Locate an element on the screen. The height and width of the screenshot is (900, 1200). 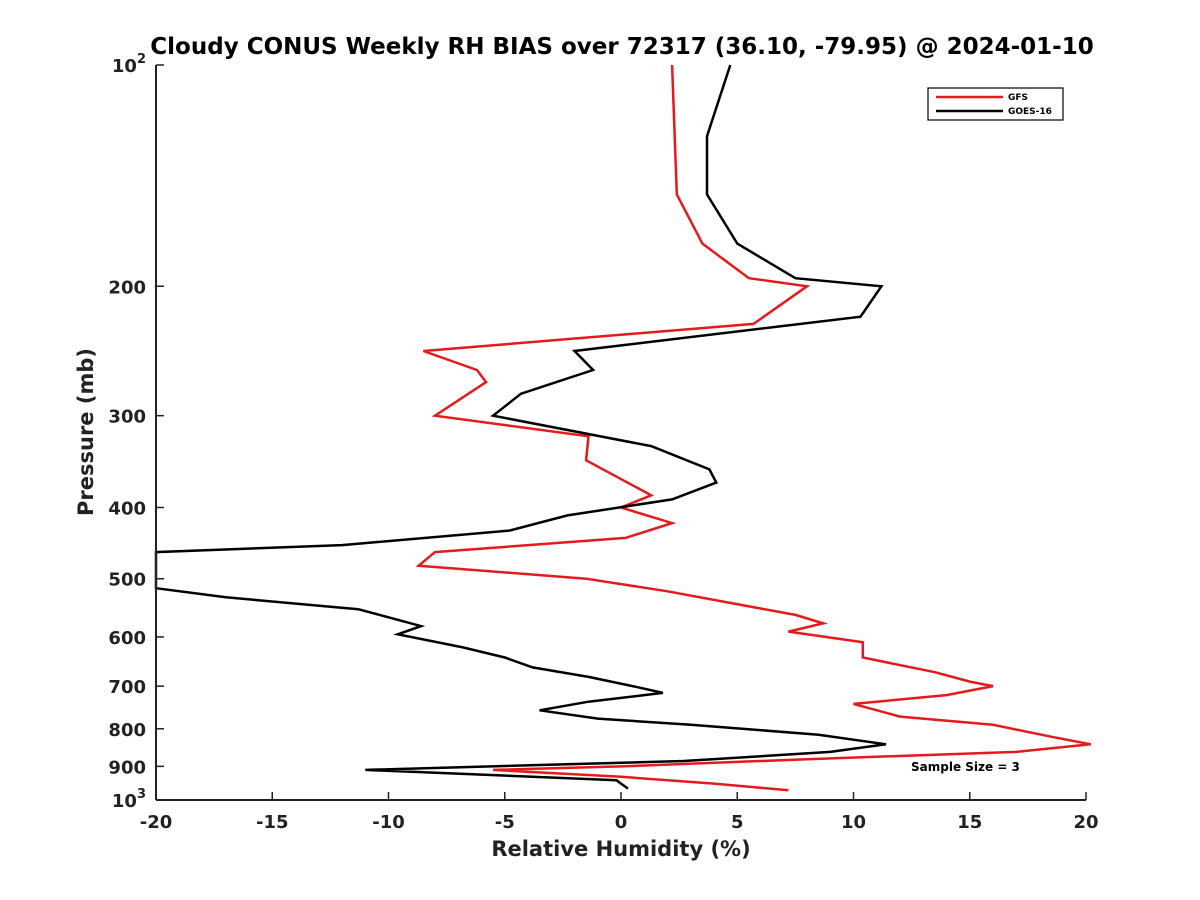
y-tick-label: 600 is located at coordinates (127, 638).